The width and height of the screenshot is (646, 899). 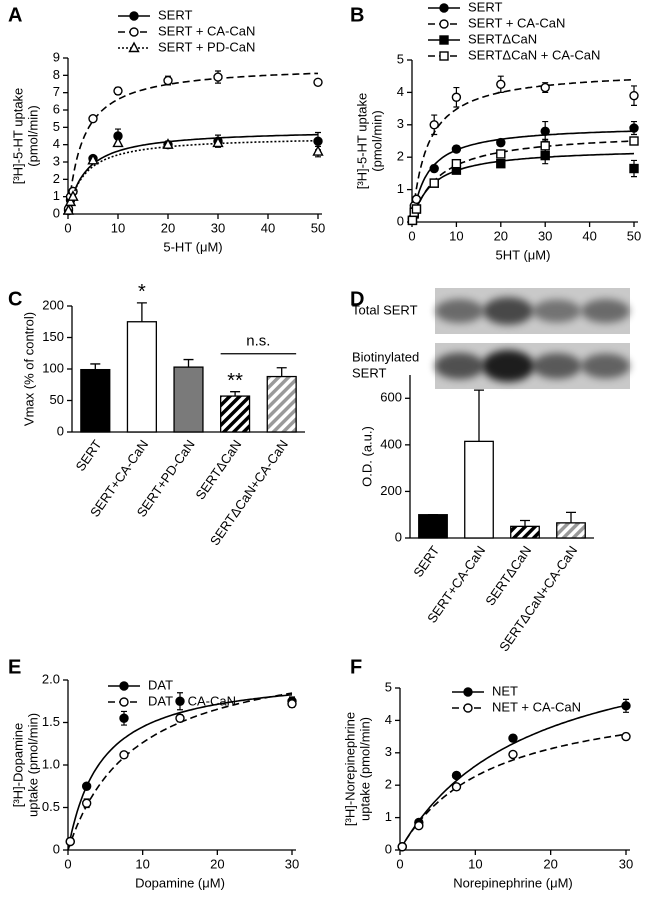 I want to click on y-tick-label: 7, so click(x=56, y=91).